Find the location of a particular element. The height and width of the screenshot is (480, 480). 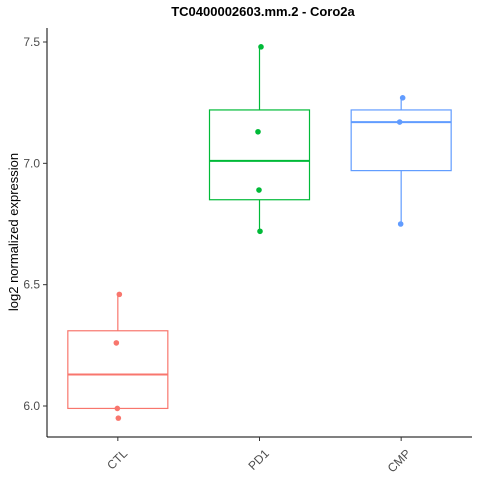

y-tick-label: 7.5 is located at coordinates (31, 42).